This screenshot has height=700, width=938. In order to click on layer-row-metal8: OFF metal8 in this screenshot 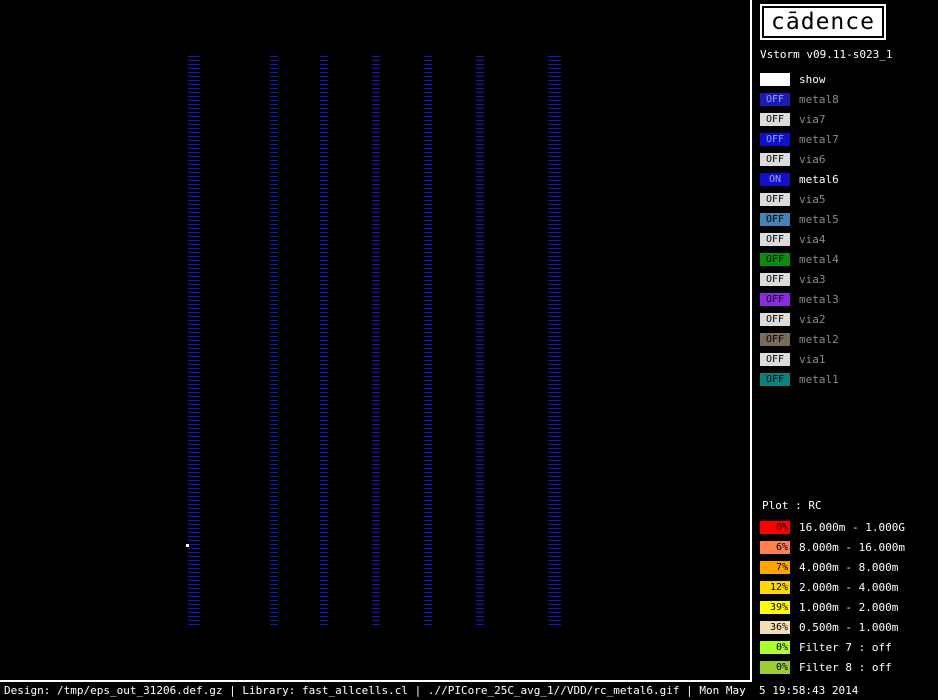, I will do `click(799, 99)`.